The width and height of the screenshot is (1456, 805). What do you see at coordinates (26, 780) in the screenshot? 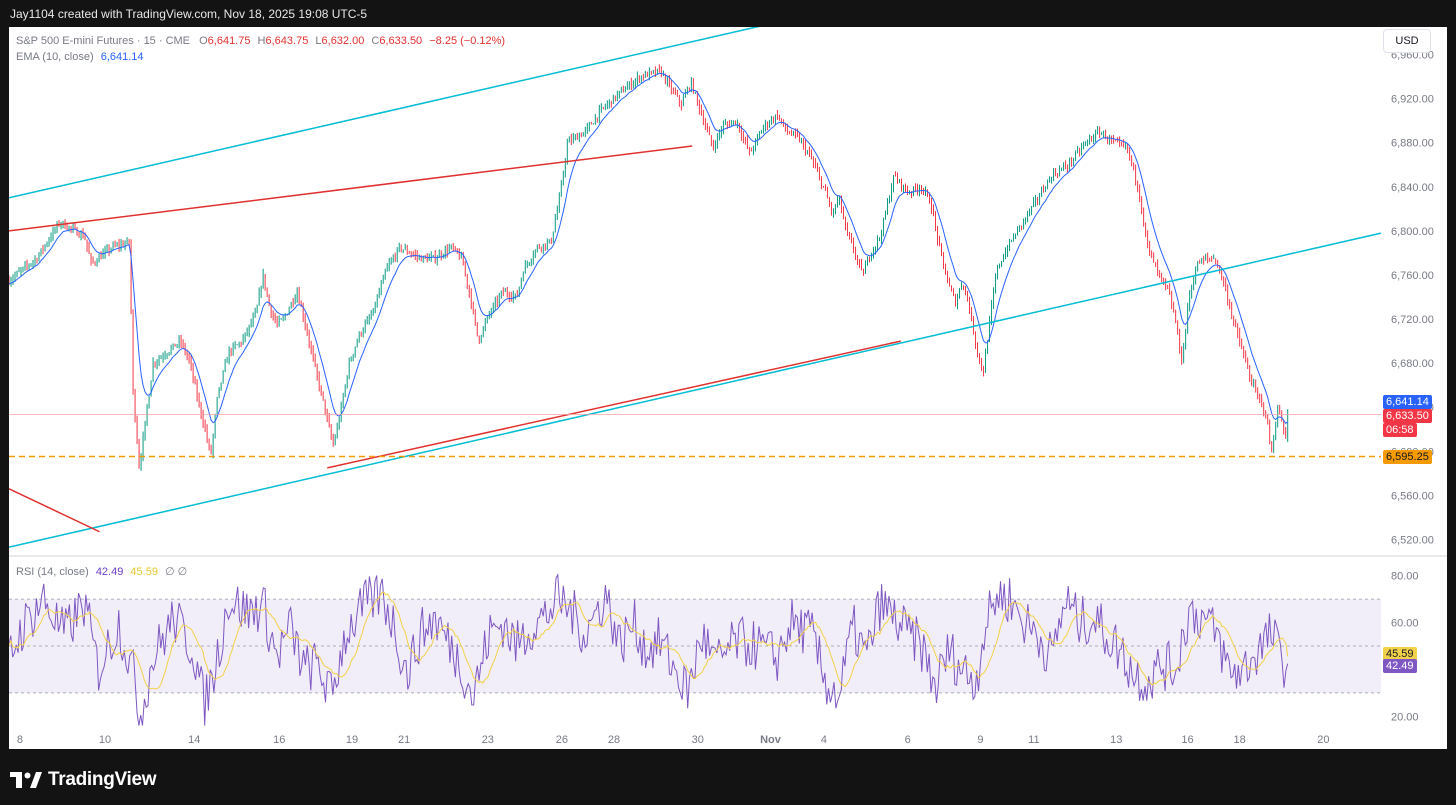
I see `tradingview-logo-icon` at bounding box center [26, 780].